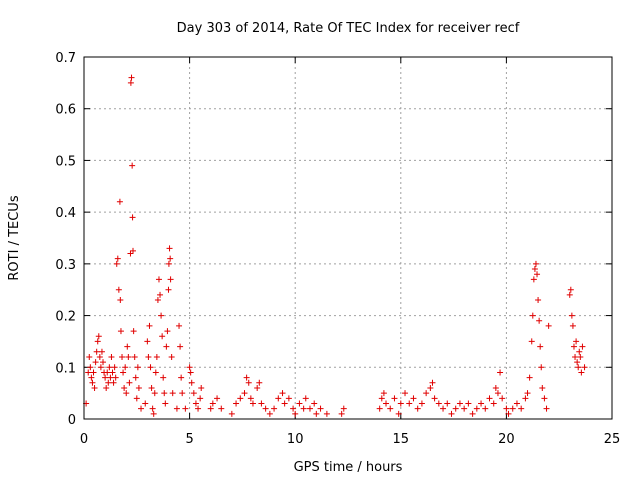 The image size is (640, 480). What do you see at coordinates (65, 110) in the screenshot?
I see `y-tick-label: 0.6` at bounding box center [65, 110].